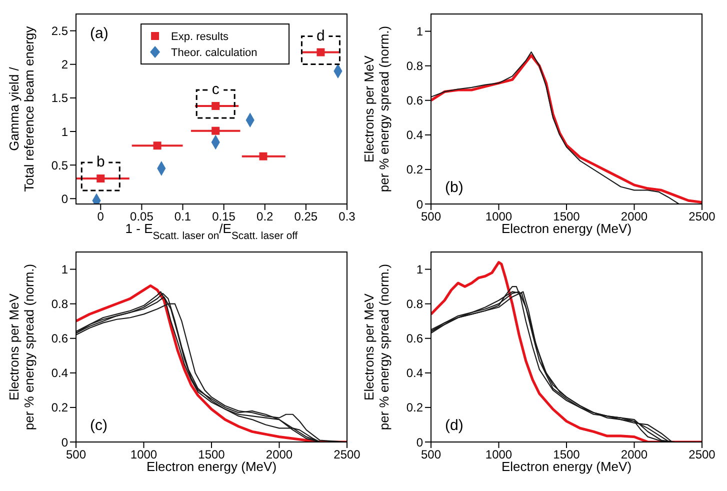 The width and height of the screenshot is (727, 491). What do you see at coordinates (306, 217) in the screenshot?
I see `x-tick-label: 0.25` at bounding box center [306, 217].